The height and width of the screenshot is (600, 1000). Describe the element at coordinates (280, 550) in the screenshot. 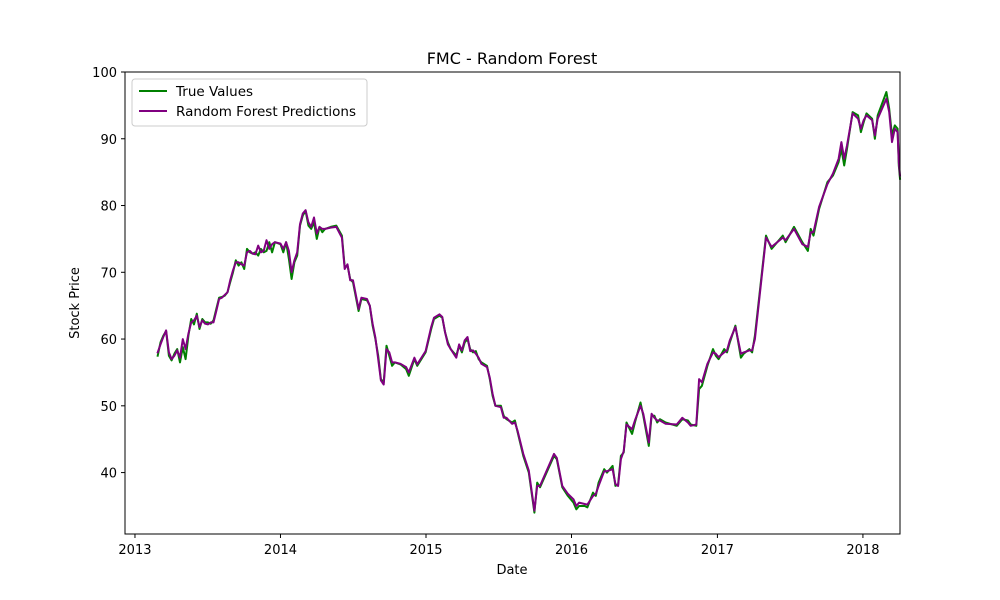

I see `x-tick-label: 2014` at that location.